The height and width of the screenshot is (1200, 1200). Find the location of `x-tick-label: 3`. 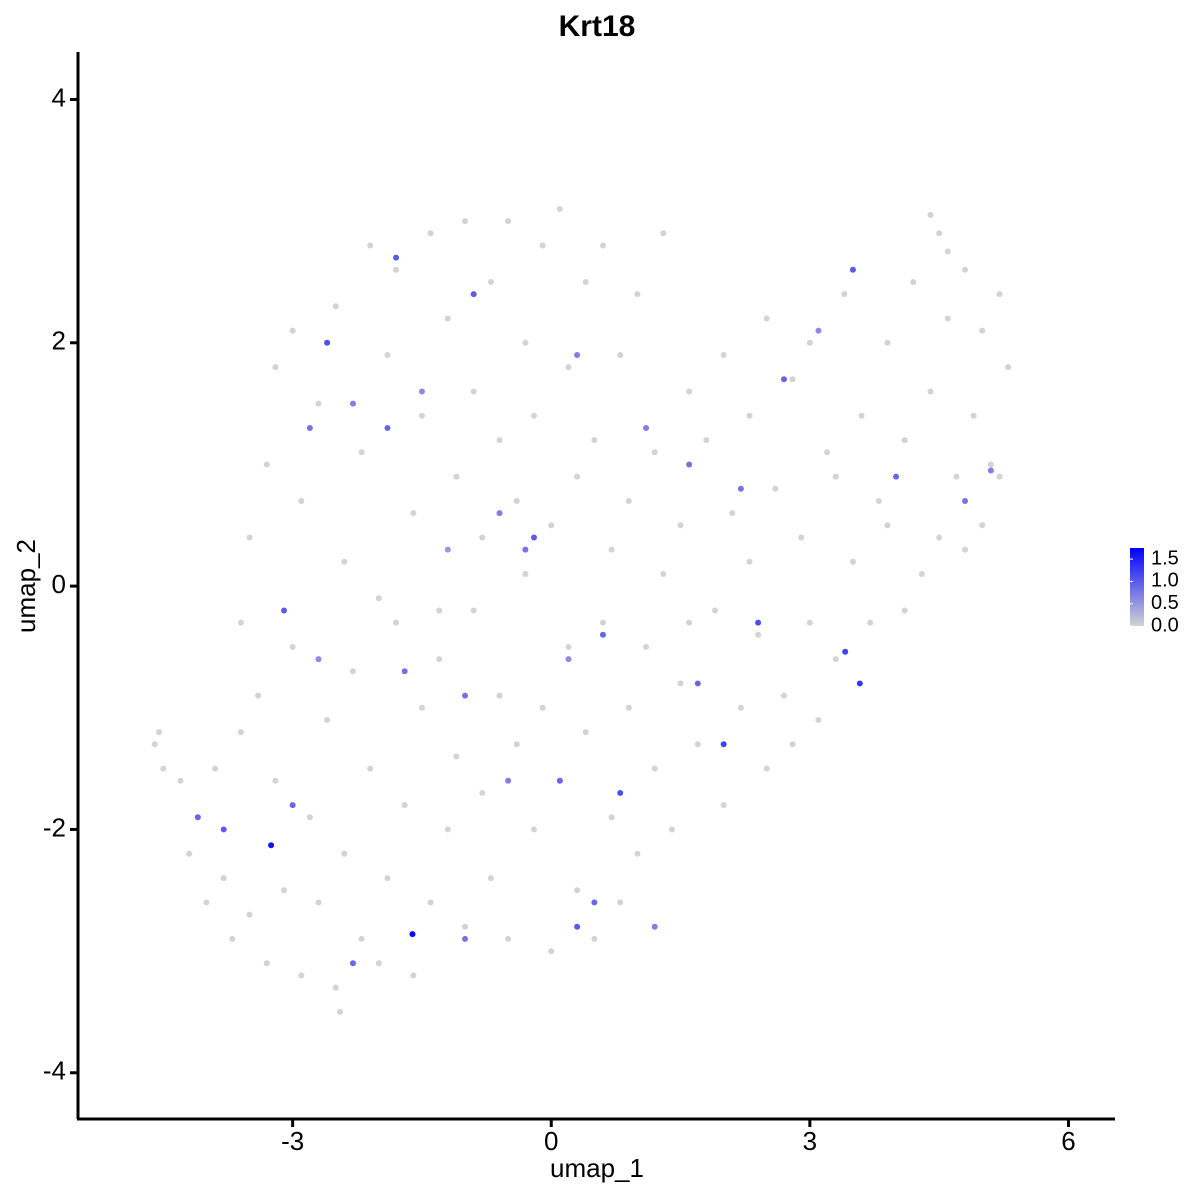

x-tick-label: 3 is located at coordinates (810, 1141).